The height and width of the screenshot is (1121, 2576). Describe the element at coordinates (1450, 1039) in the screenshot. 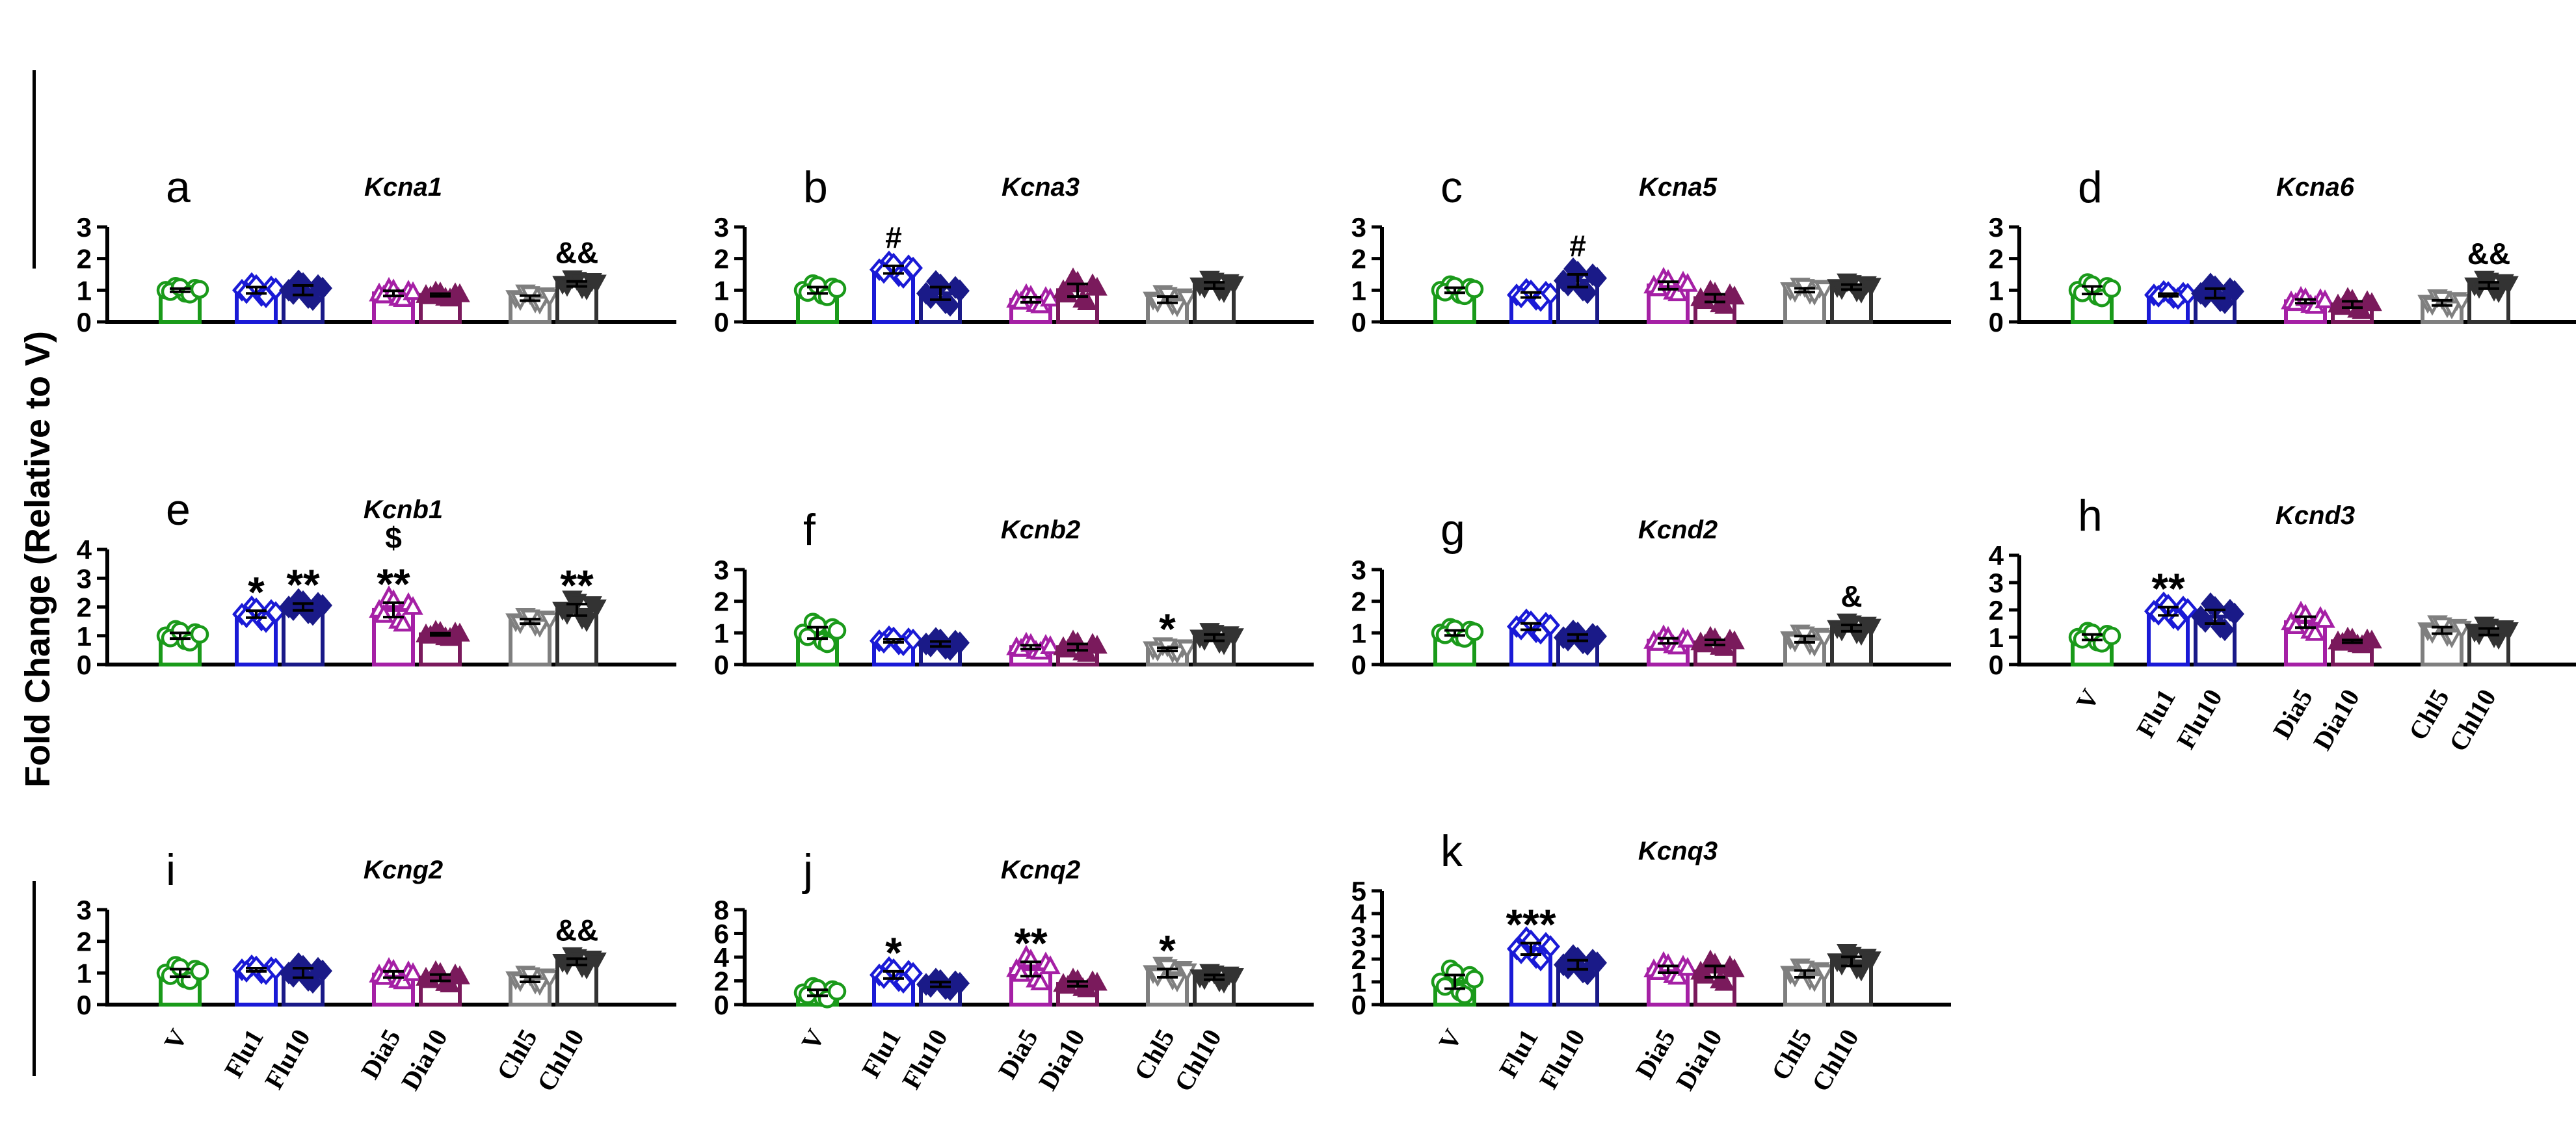

I see `x-tick-label: V` at that location.